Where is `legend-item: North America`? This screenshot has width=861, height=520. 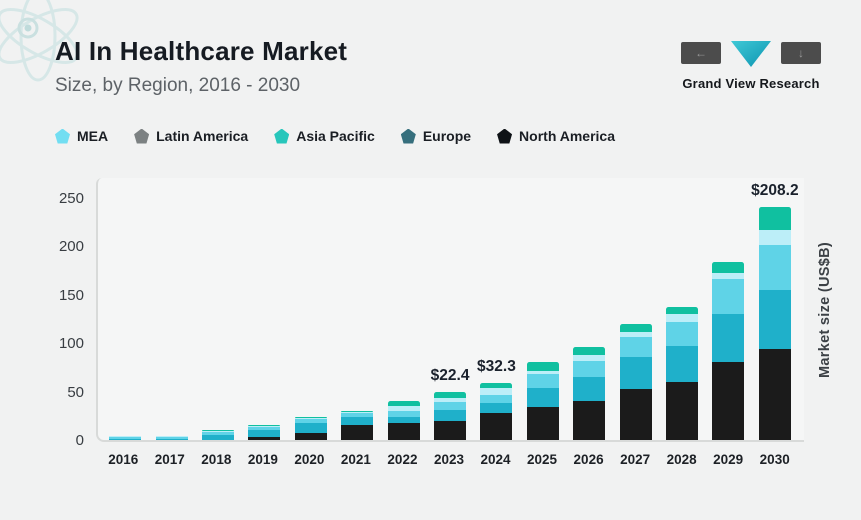
legend-item: North America is located at coordinates (556, 136).